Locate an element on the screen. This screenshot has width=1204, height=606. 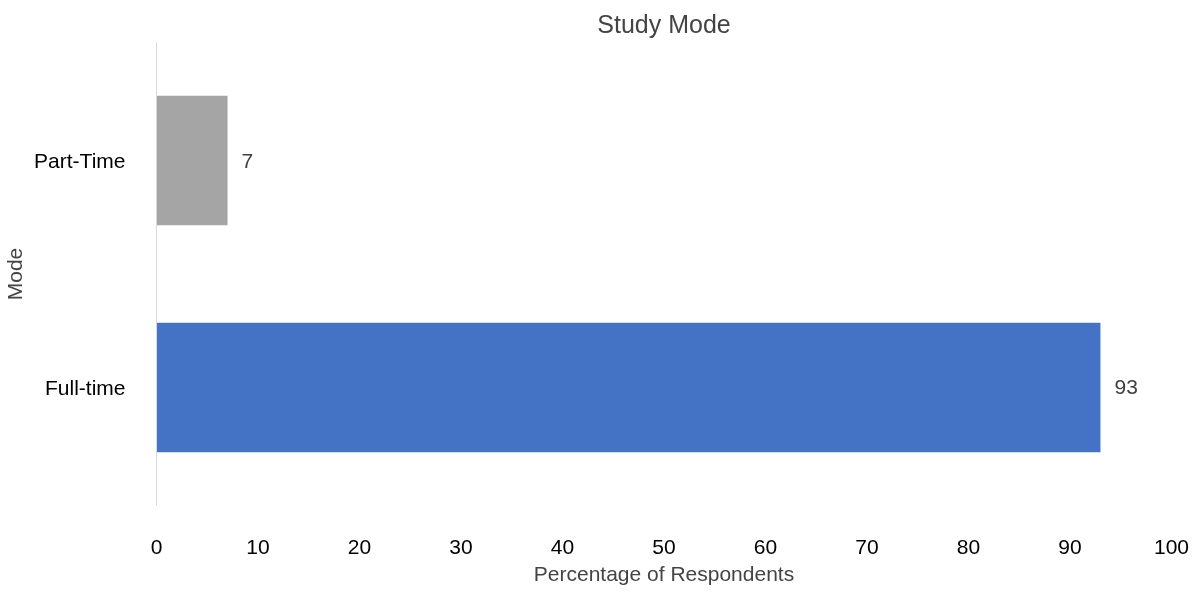
x-tick-label: 90 is located at coordinates (1070, 546).